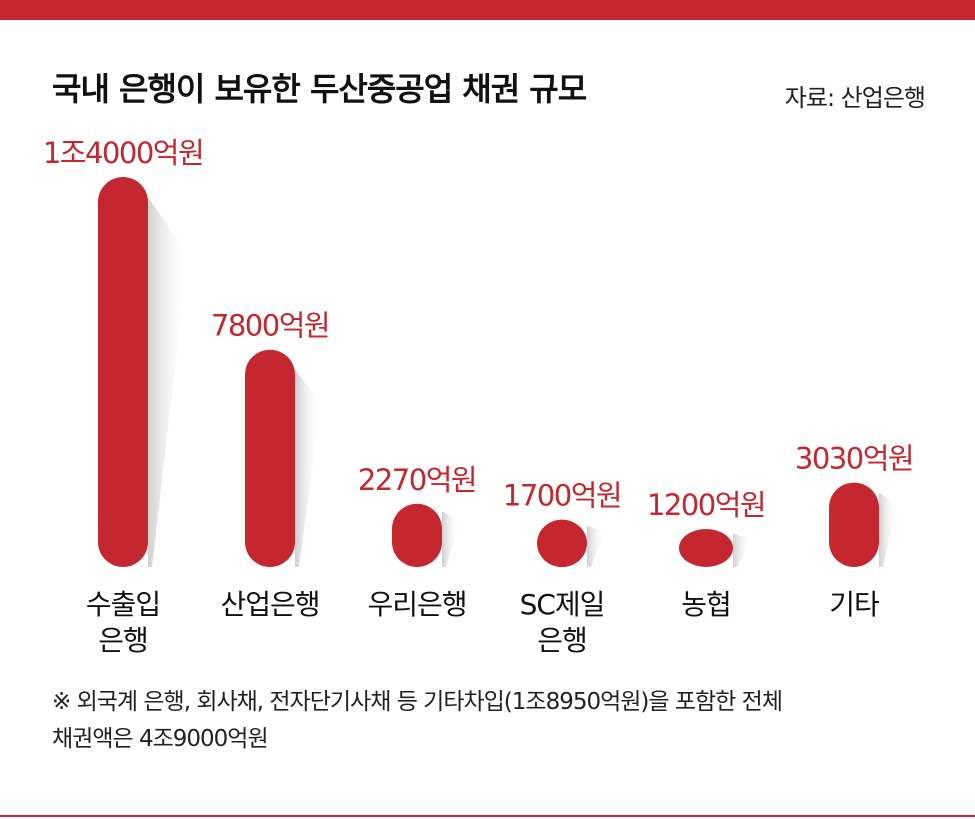  Describe the element at coordinates (487, 10) in the screenshot. I see `top-accent-bar` at that location.